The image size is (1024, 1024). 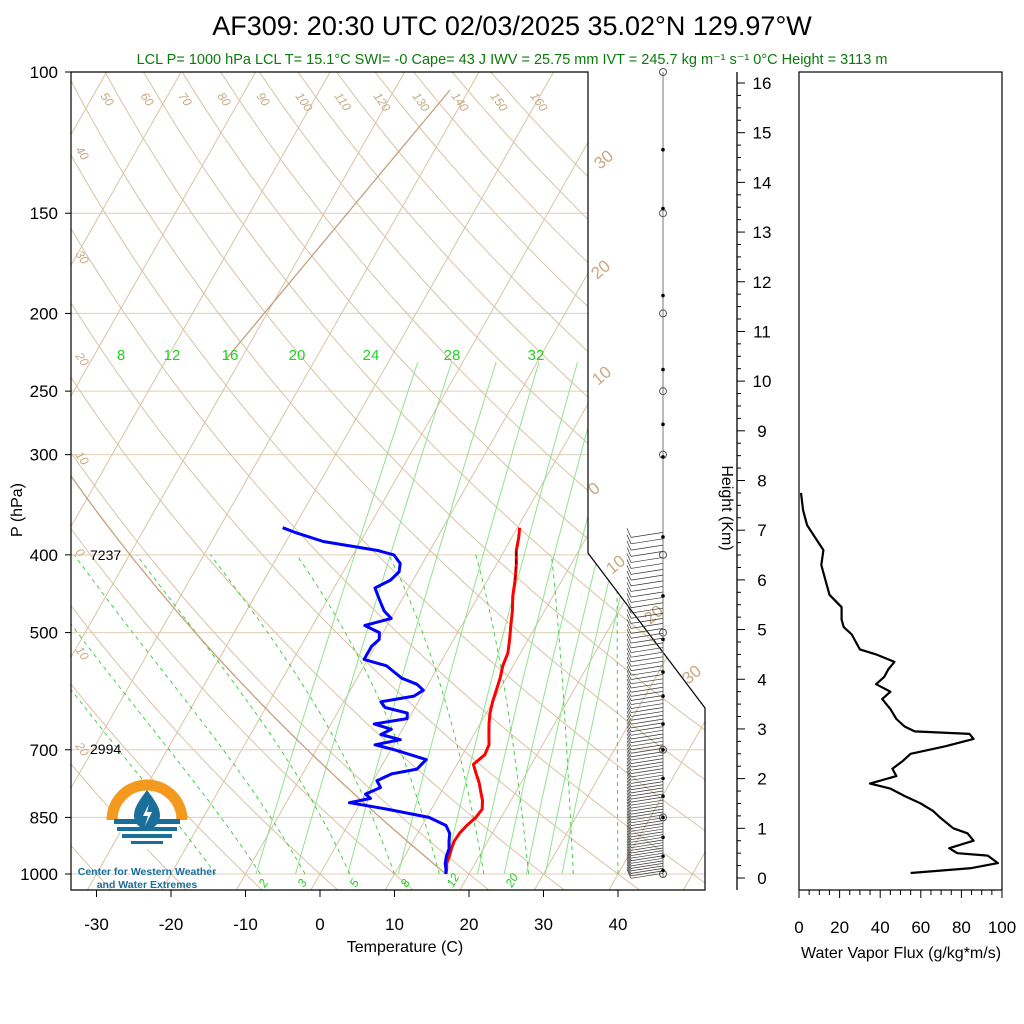 I want to click on isotherm-label-right: 10, so click(x=615, y=564).